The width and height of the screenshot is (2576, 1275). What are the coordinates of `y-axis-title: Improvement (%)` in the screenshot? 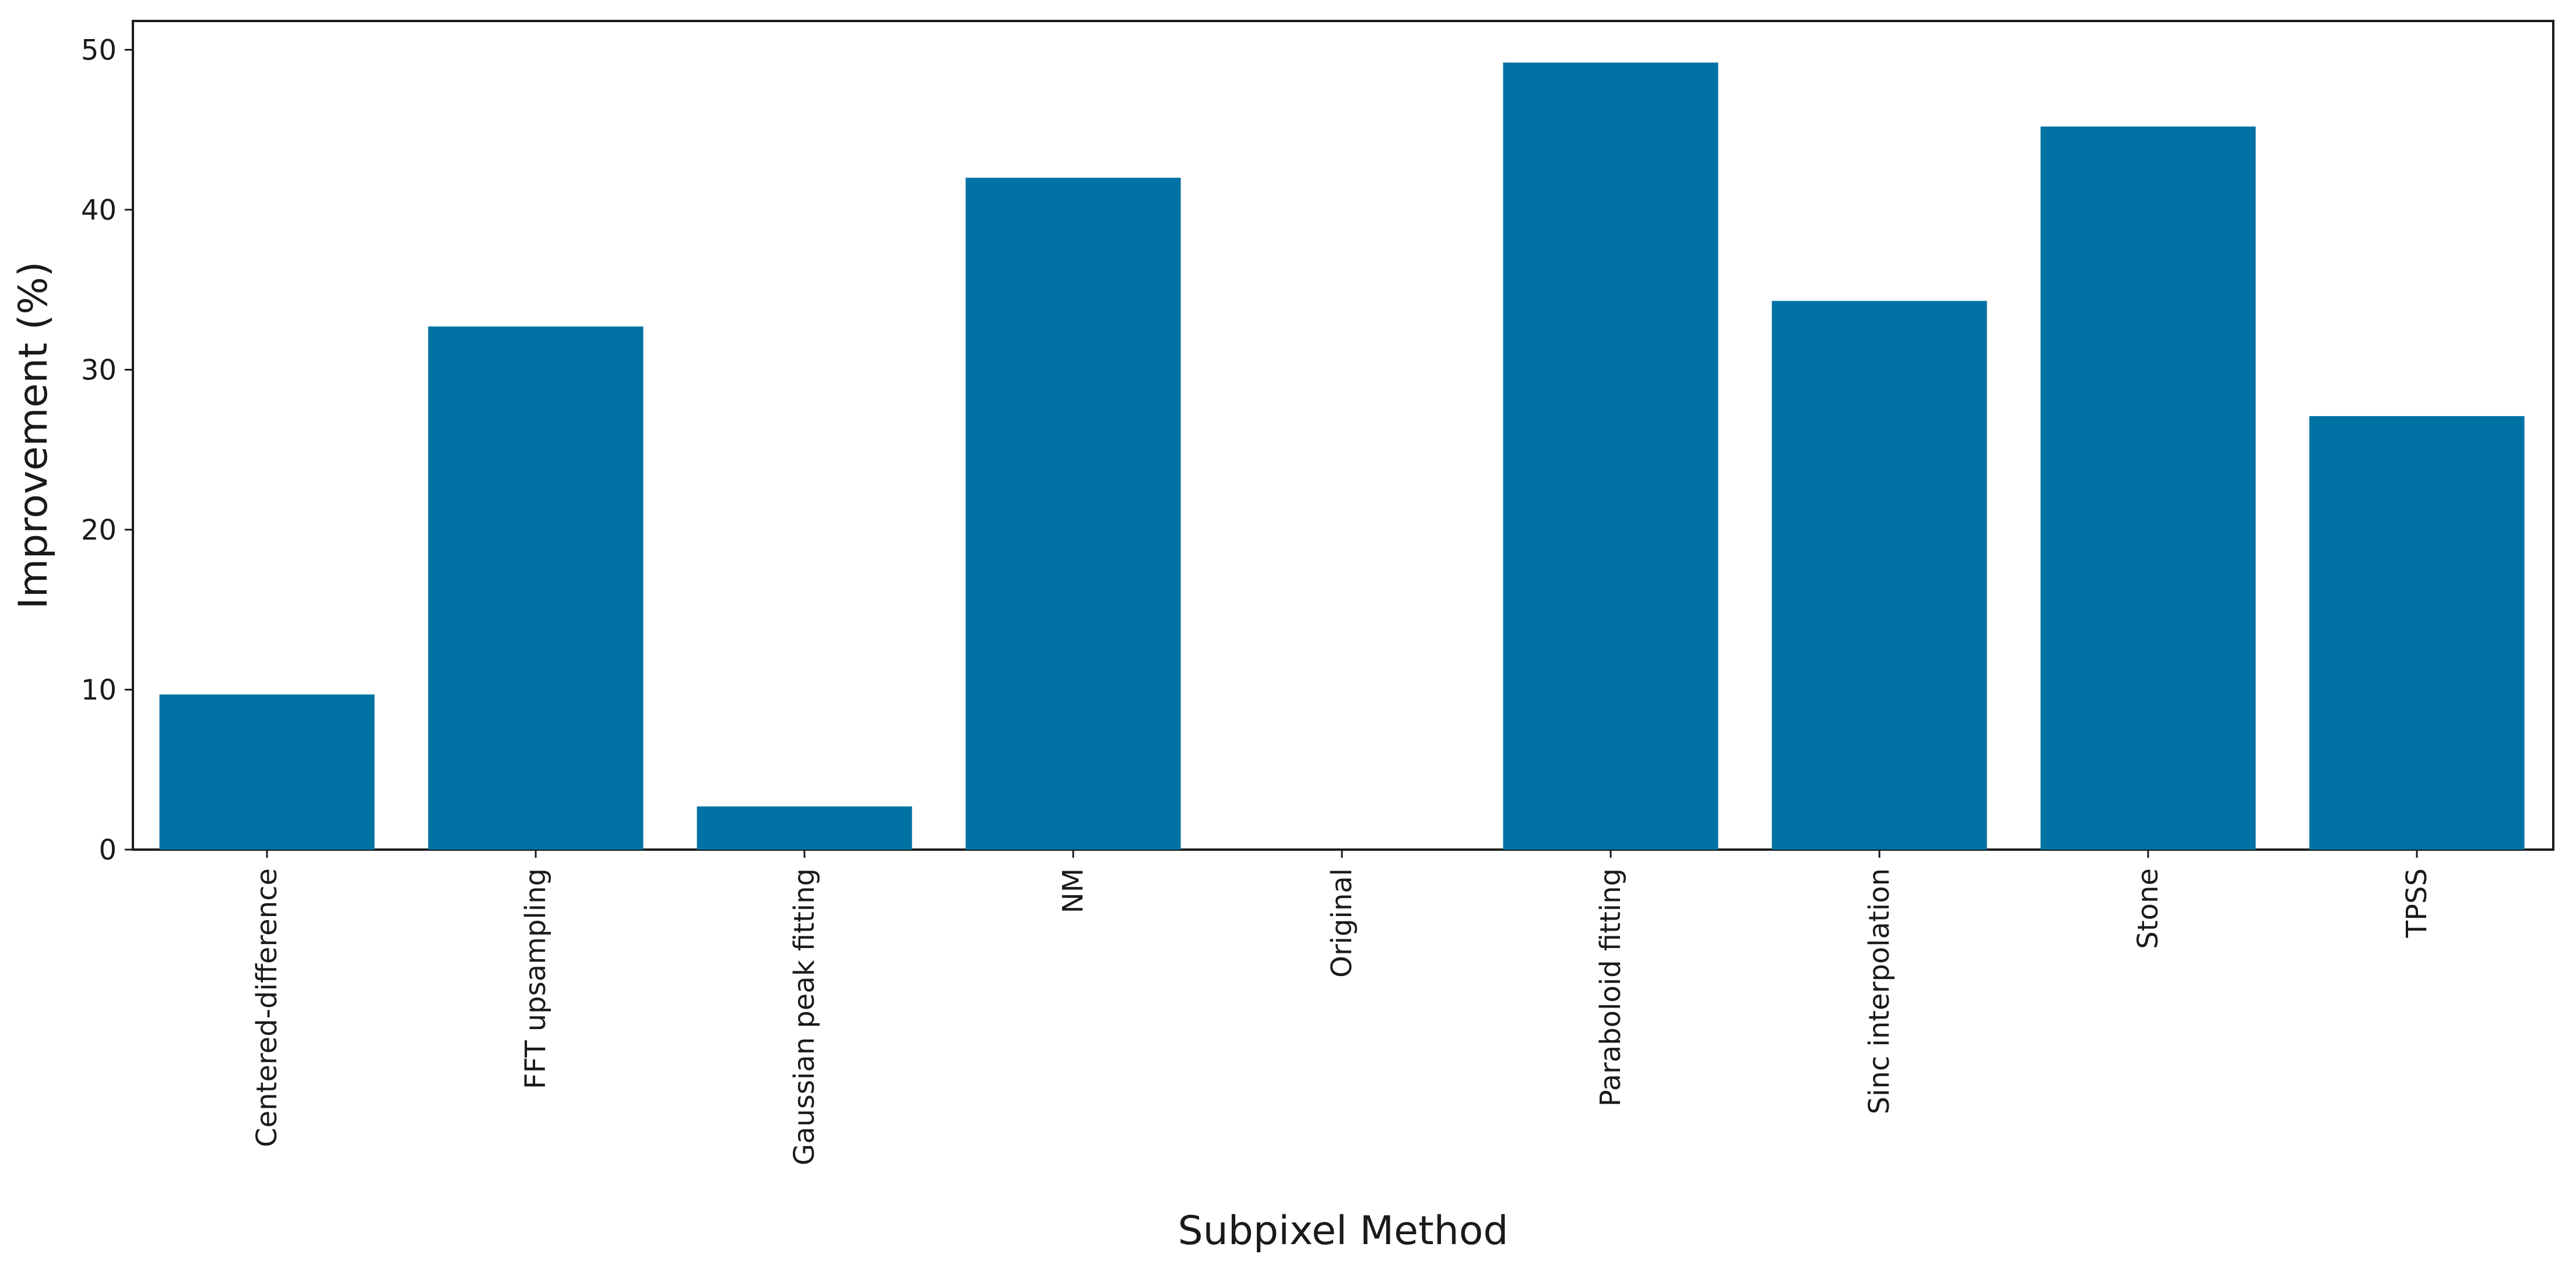 It's located at (33, 436).